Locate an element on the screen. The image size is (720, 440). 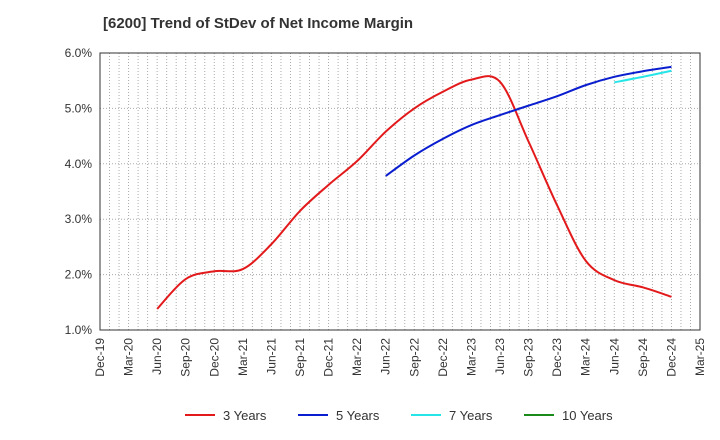
x-tick-label: Dec-21 is located at coordinates (329, 357).